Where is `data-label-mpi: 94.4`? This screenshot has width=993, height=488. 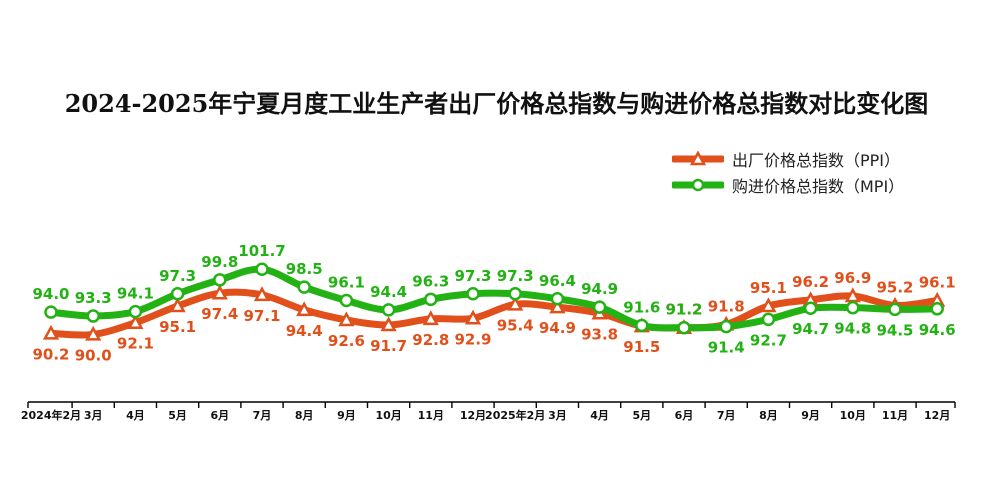 data-label-mpi: 94.4 is located at coordinates (388, 292).